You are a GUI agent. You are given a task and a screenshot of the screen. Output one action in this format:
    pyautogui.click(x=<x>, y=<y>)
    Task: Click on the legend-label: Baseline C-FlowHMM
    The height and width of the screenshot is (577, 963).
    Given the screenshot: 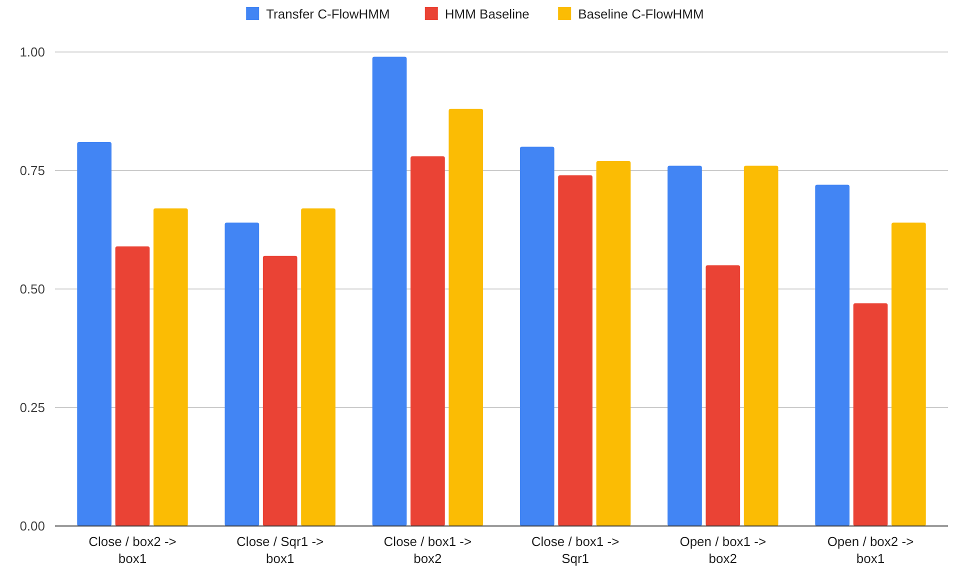 What is the action you would take?
    pyautogui.click(x=641, y=14)
    